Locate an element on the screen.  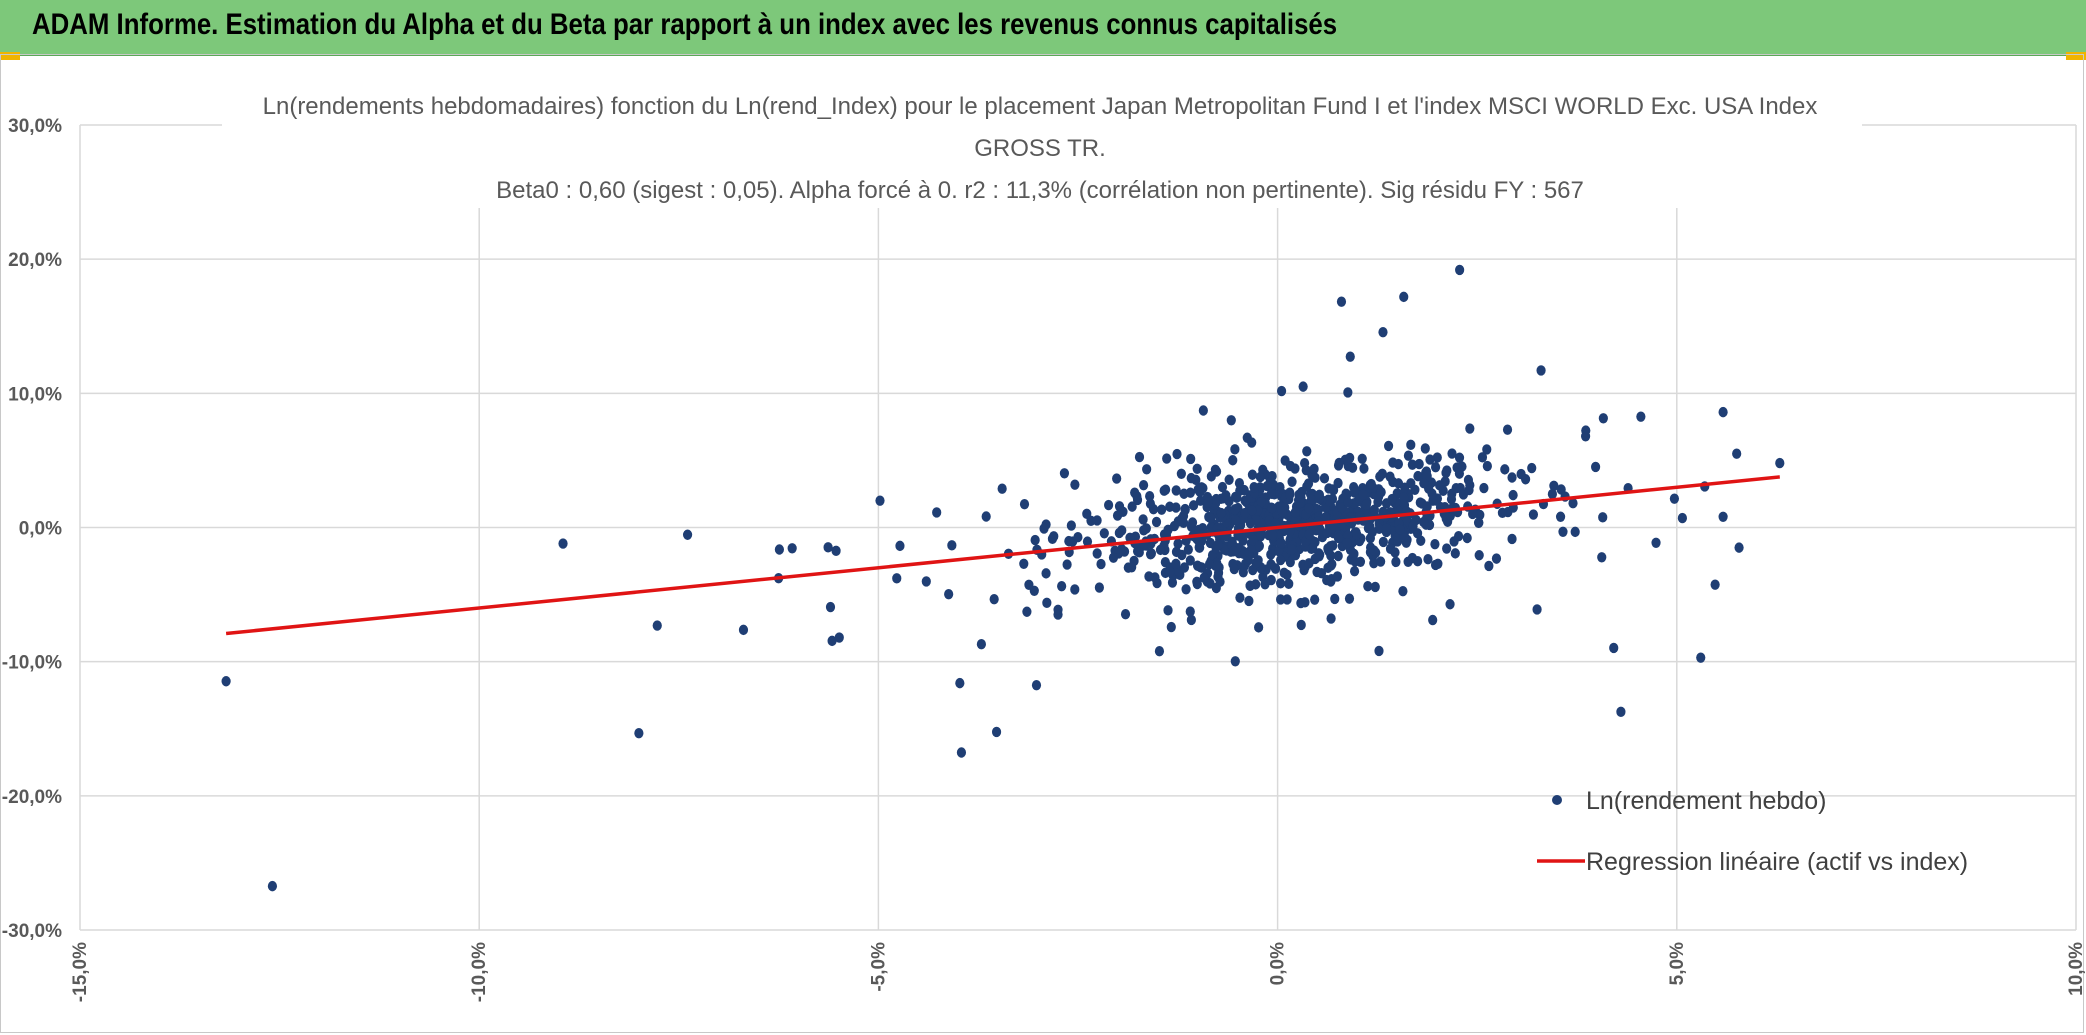
corner-marker is located at coordinates (2076, 56).